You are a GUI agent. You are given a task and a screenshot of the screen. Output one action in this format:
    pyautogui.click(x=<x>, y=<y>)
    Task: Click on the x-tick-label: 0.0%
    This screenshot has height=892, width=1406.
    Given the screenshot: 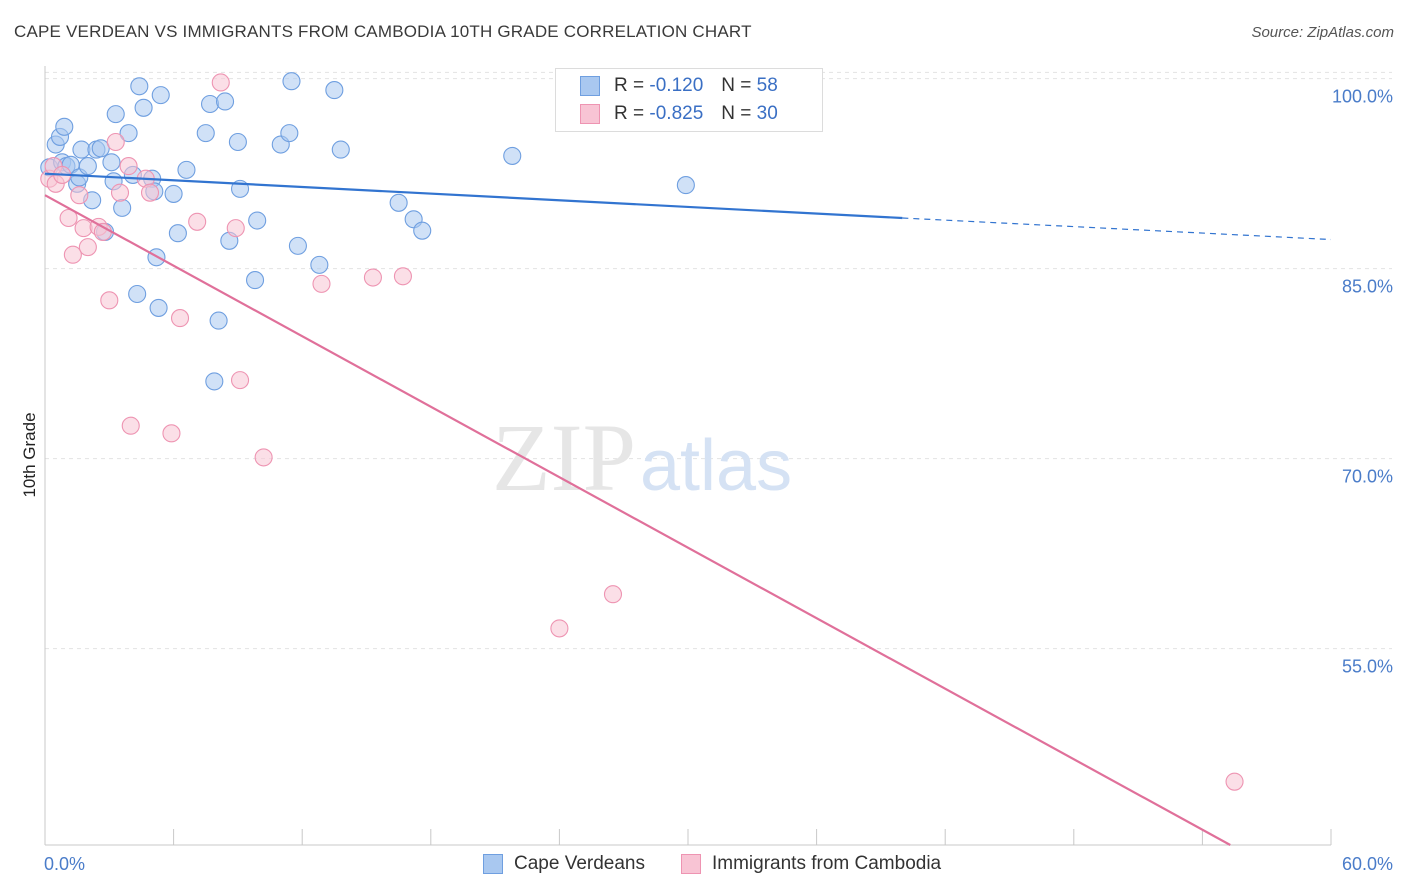 What is the action you would take?
    pyautogui.click(x=64, y=864)
    